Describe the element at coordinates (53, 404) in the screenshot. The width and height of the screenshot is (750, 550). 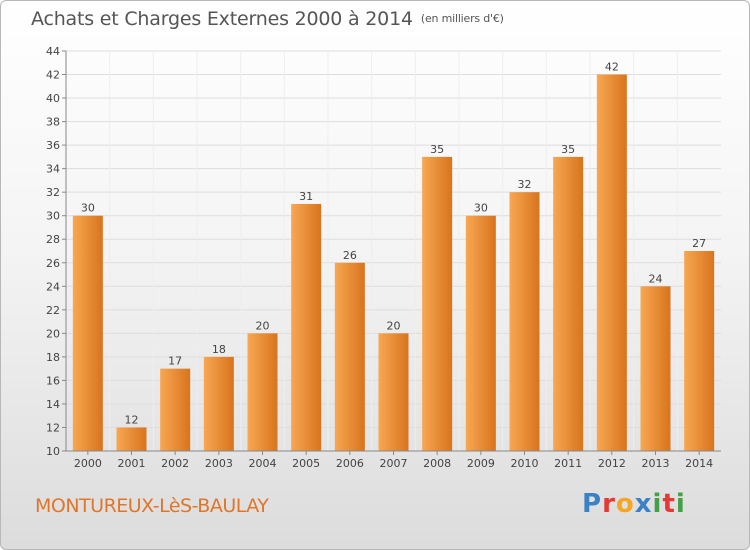
I see `y-tick-label: 14` at that location.